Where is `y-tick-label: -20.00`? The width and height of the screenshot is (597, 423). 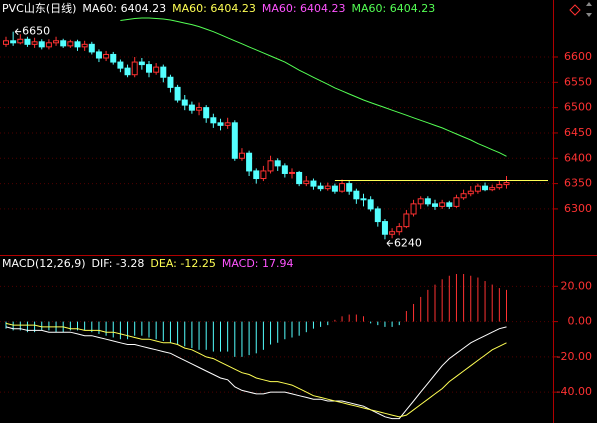 y-tick-label: -20.00 is located at coordinates (574, 356).